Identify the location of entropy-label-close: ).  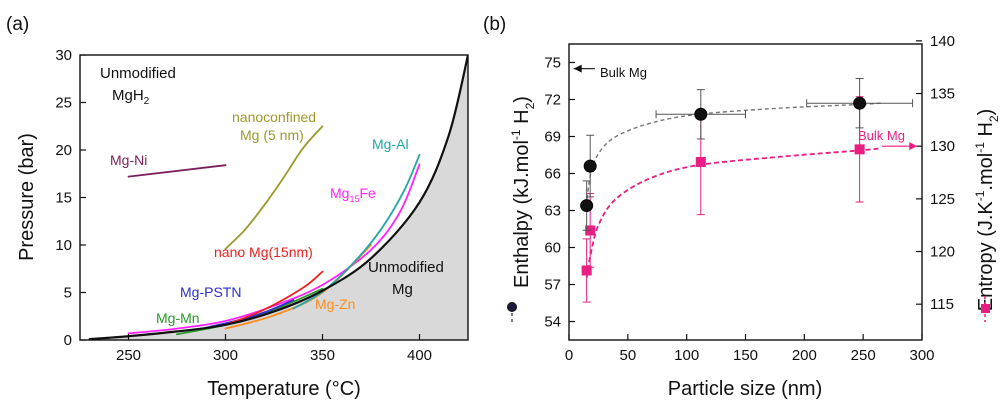
(986, 112).